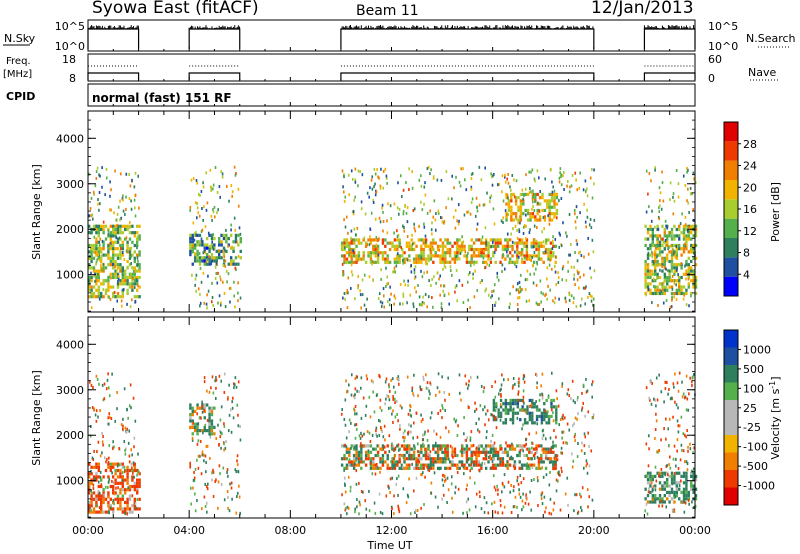  What do you see at coordinates (391, 72) in the screenshot?
I see `freq-trace` at bounding box center [391, 72].